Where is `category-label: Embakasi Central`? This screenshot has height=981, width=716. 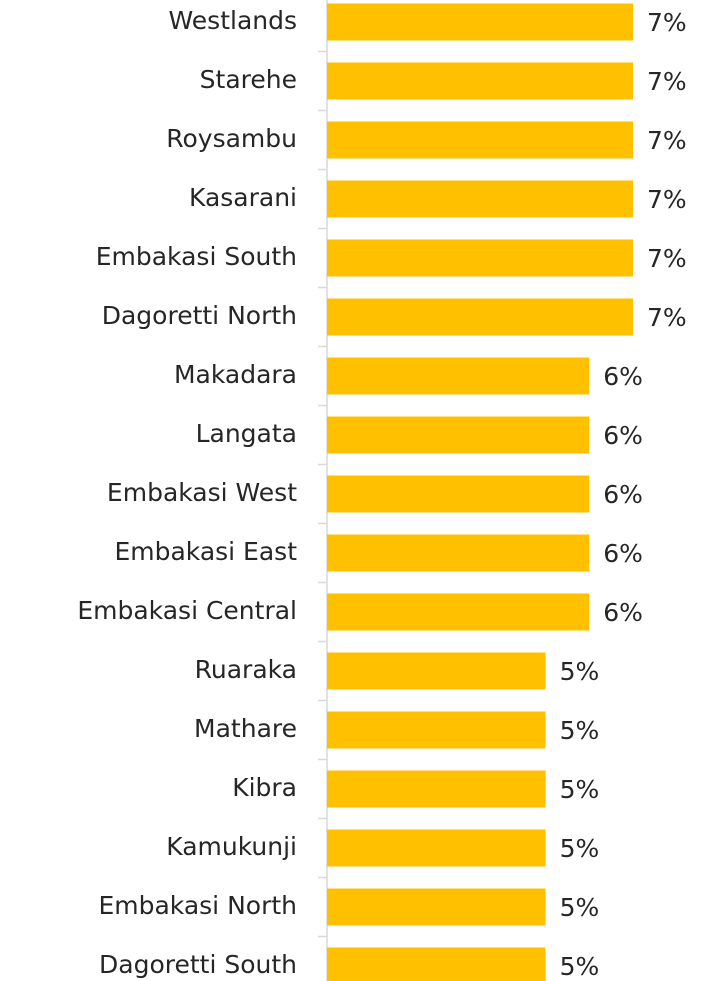 category-label: Embakasi Central is located at coordinates (187, 610).